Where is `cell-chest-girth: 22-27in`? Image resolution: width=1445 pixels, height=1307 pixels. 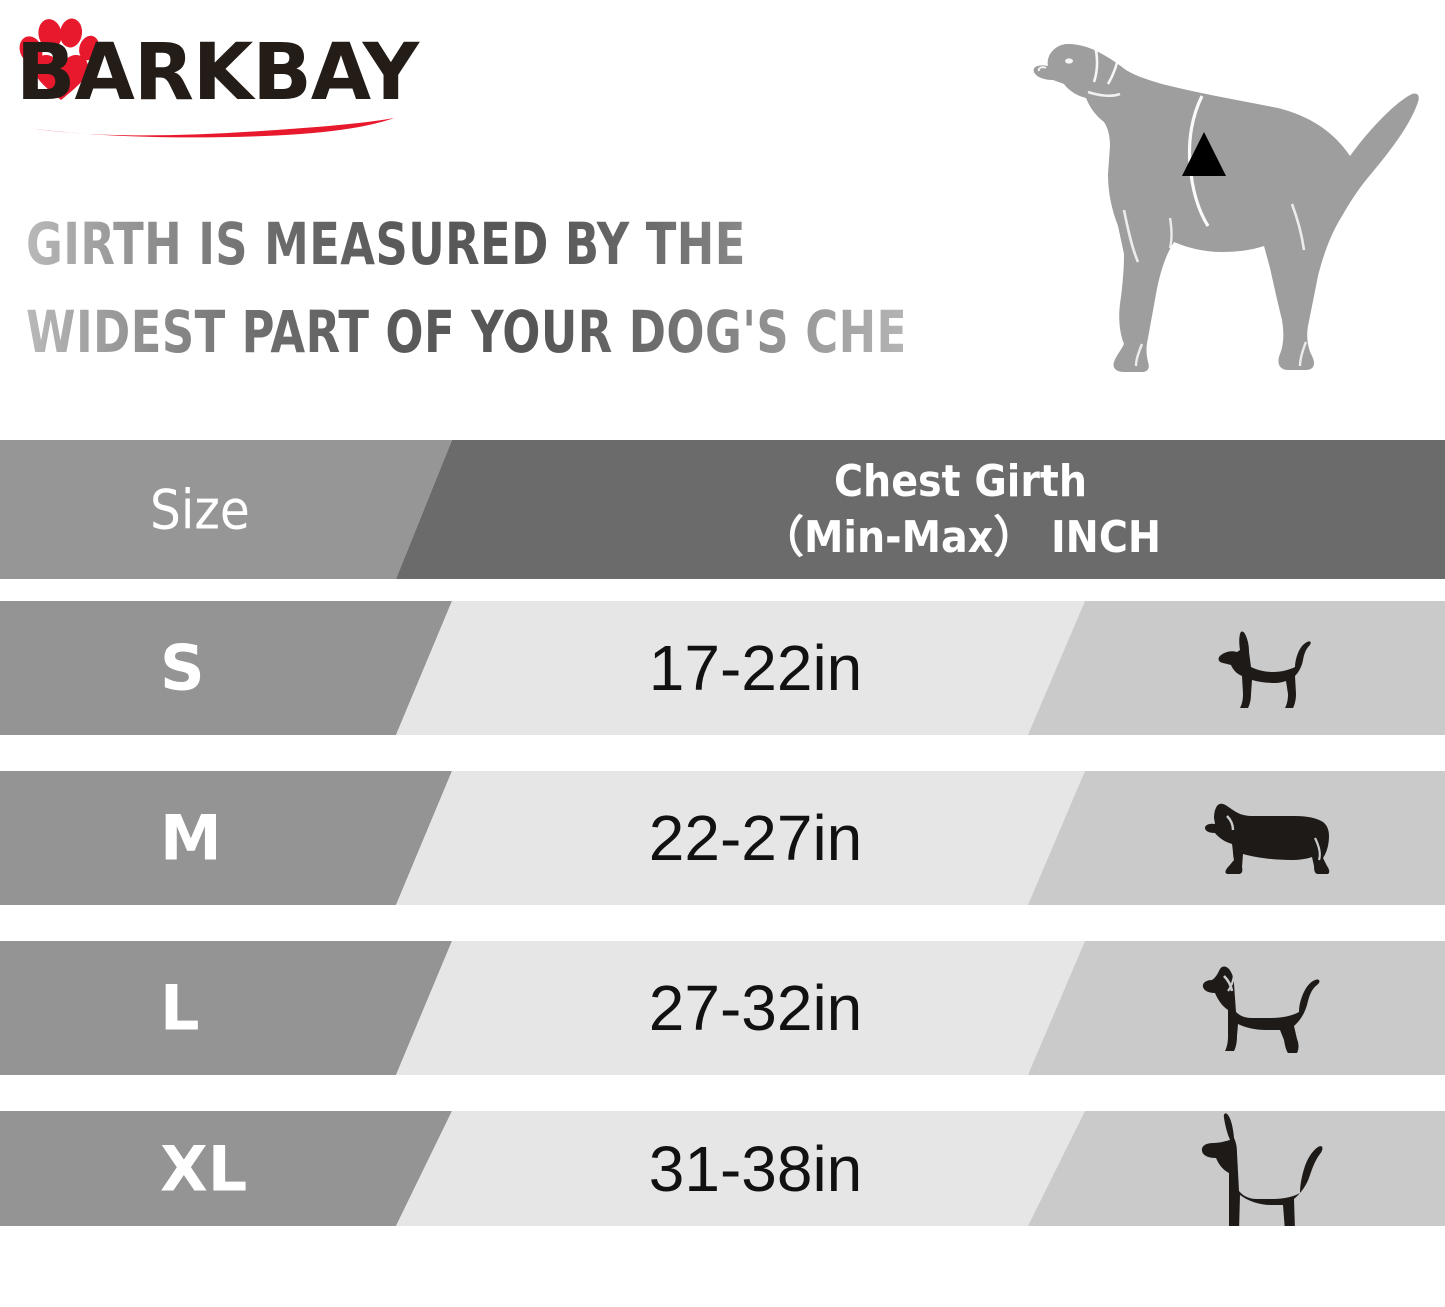
cell-chest-girth: 22-27in is located at coordinates (740, 838).